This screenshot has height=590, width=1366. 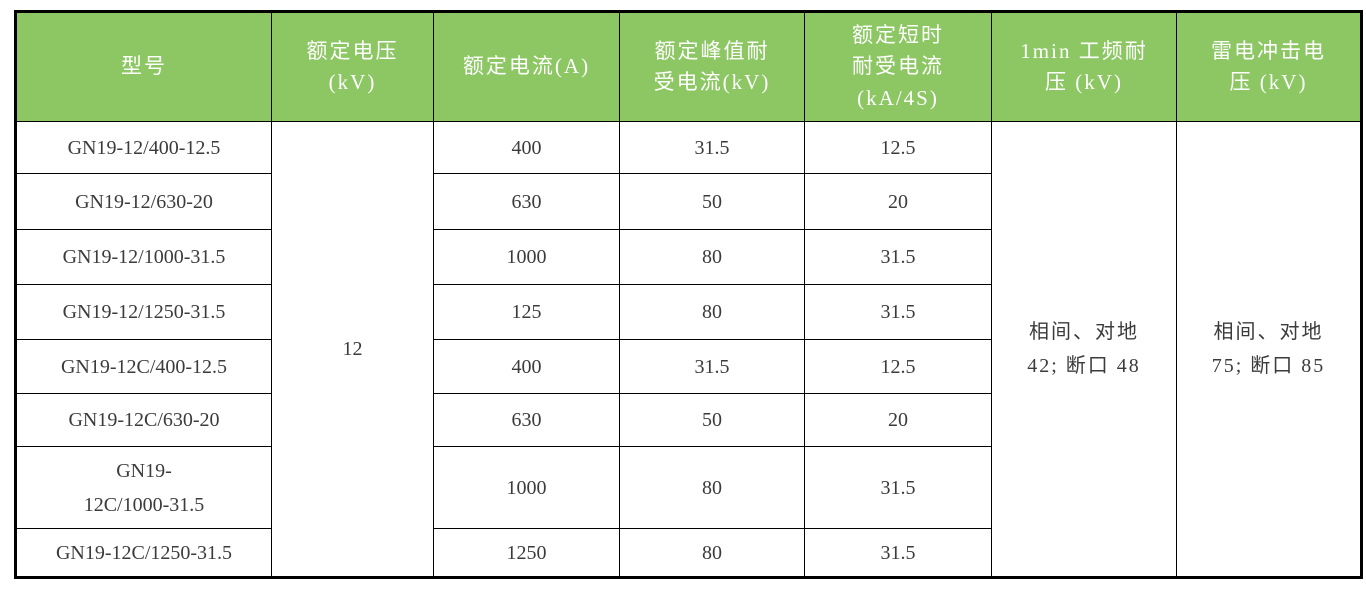 What do you see at coordinates (1084, 66) in the screenshot?
I see `header-power-frequency-withstand: 1min 工频耐 压 (kV)` at bounding box center [1084, 66].